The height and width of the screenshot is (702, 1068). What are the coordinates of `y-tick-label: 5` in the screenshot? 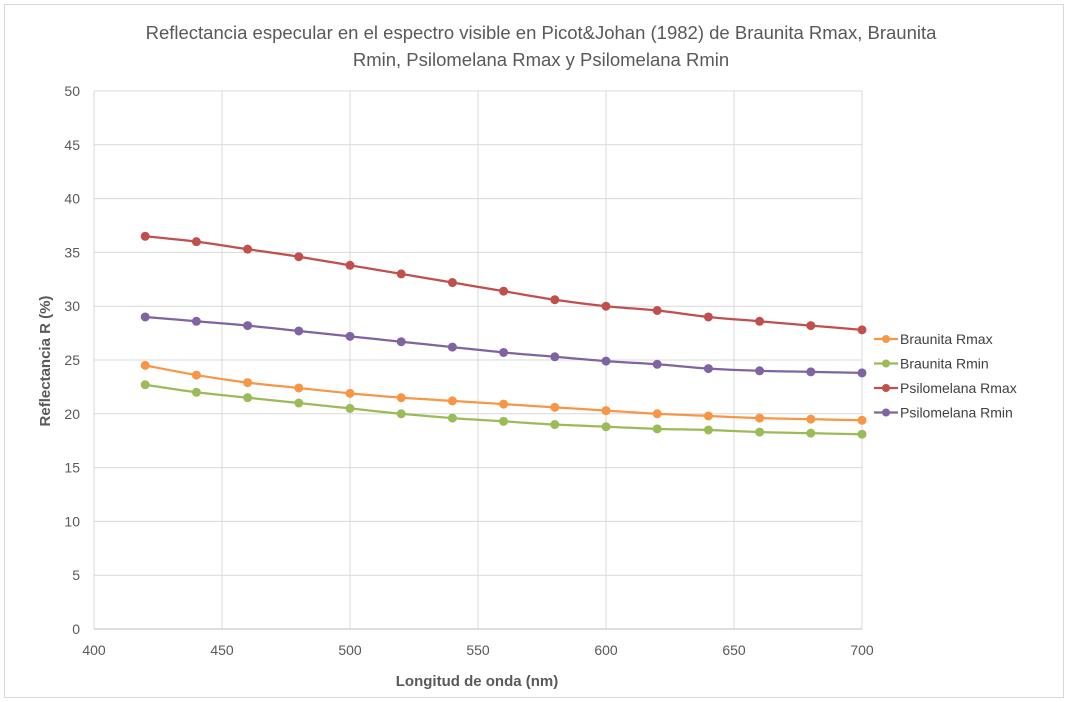 It's located at (76, 575).